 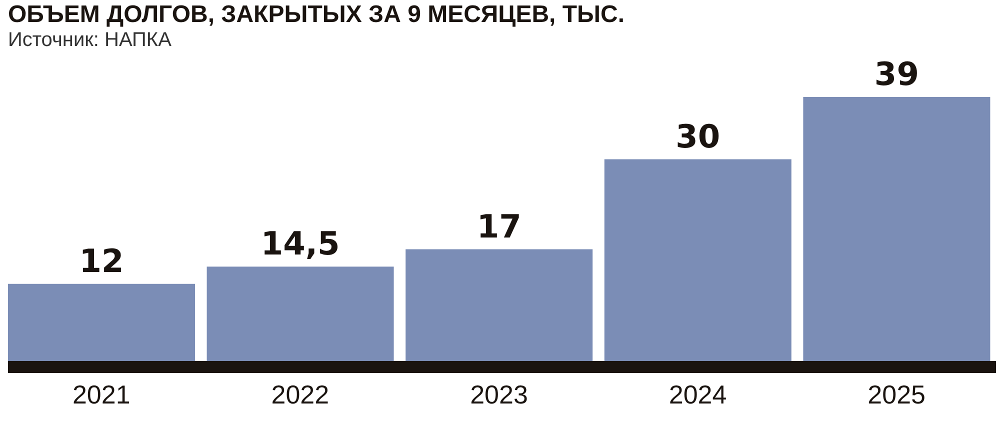 What do you see at coordinates (101, 394) in the screenshot?
I see `x-tick-label: 2021` at bounding box center [101, 394].